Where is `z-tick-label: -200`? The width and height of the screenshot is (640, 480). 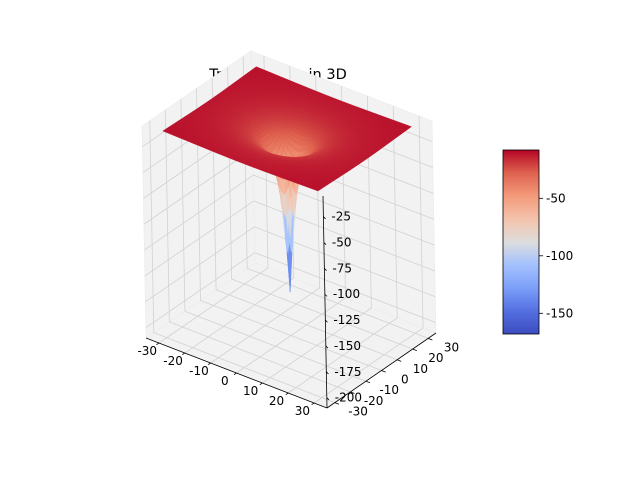 z-tick-label: -200 is located at coordinates (348, 398).